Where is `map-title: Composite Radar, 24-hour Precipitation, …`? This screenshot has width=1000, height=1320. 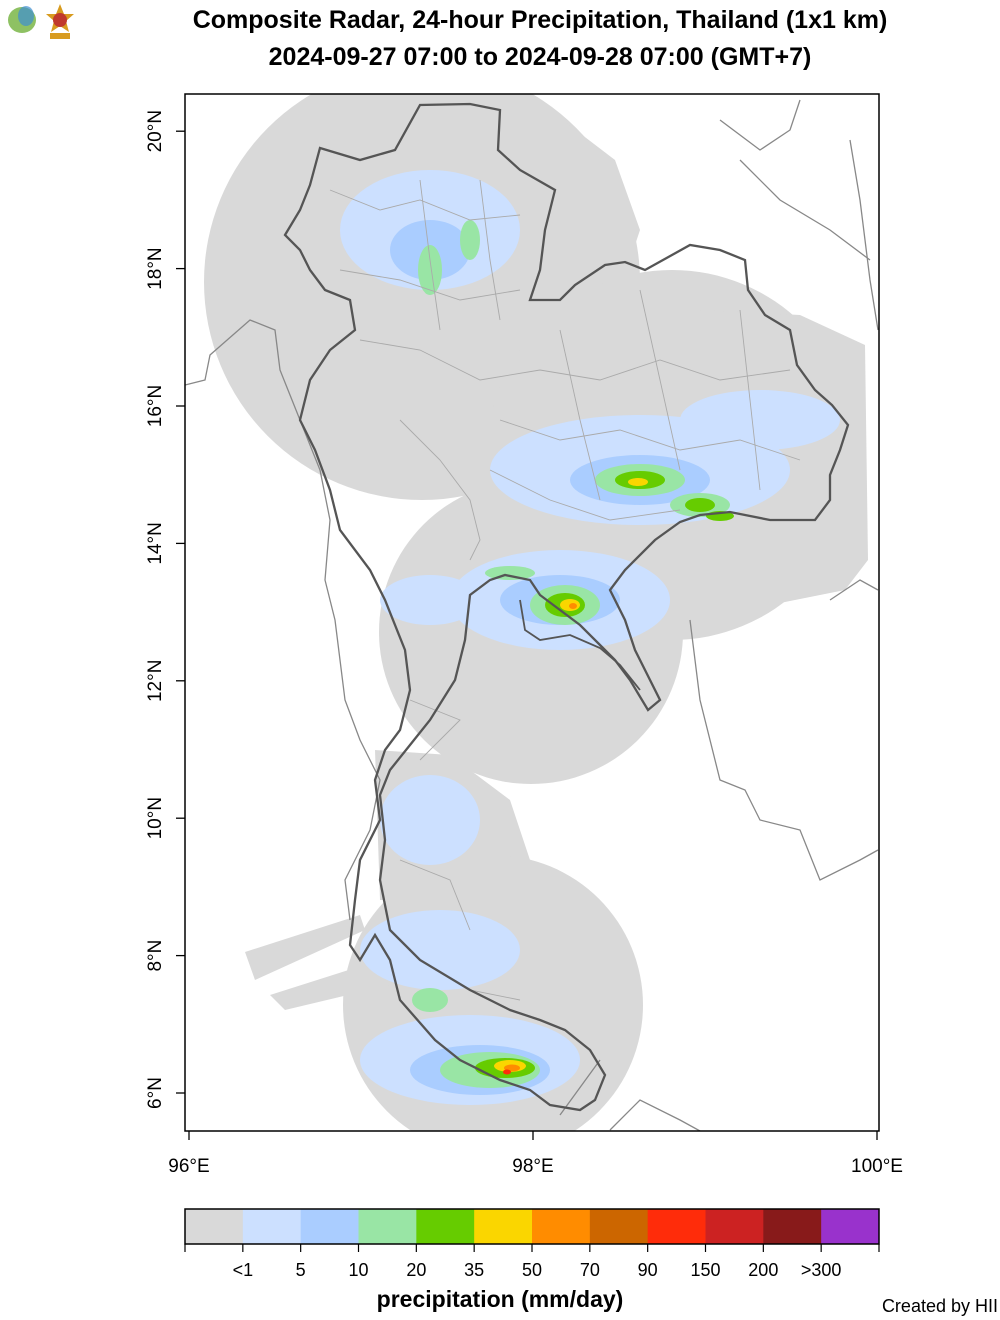
map-title: Composite Radar, 24-hour Precipitation, … is located at coordinates (540, 20).